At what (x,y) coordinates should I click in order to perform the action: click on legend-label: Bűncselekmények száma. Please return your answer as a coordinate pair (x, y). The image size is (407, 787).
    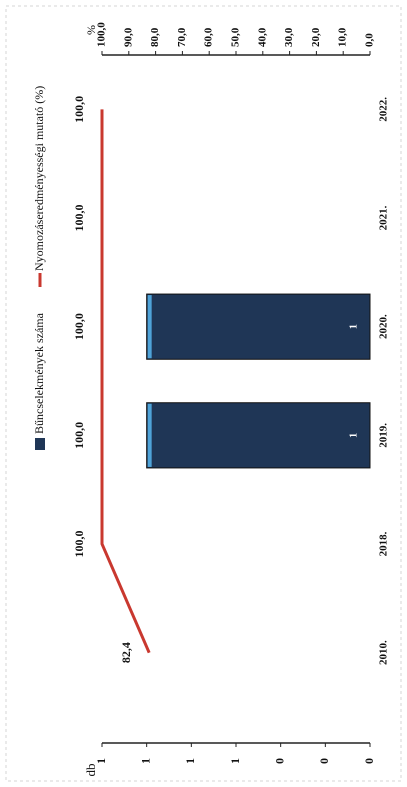
    Looking at the image, I should click on (39, 373).